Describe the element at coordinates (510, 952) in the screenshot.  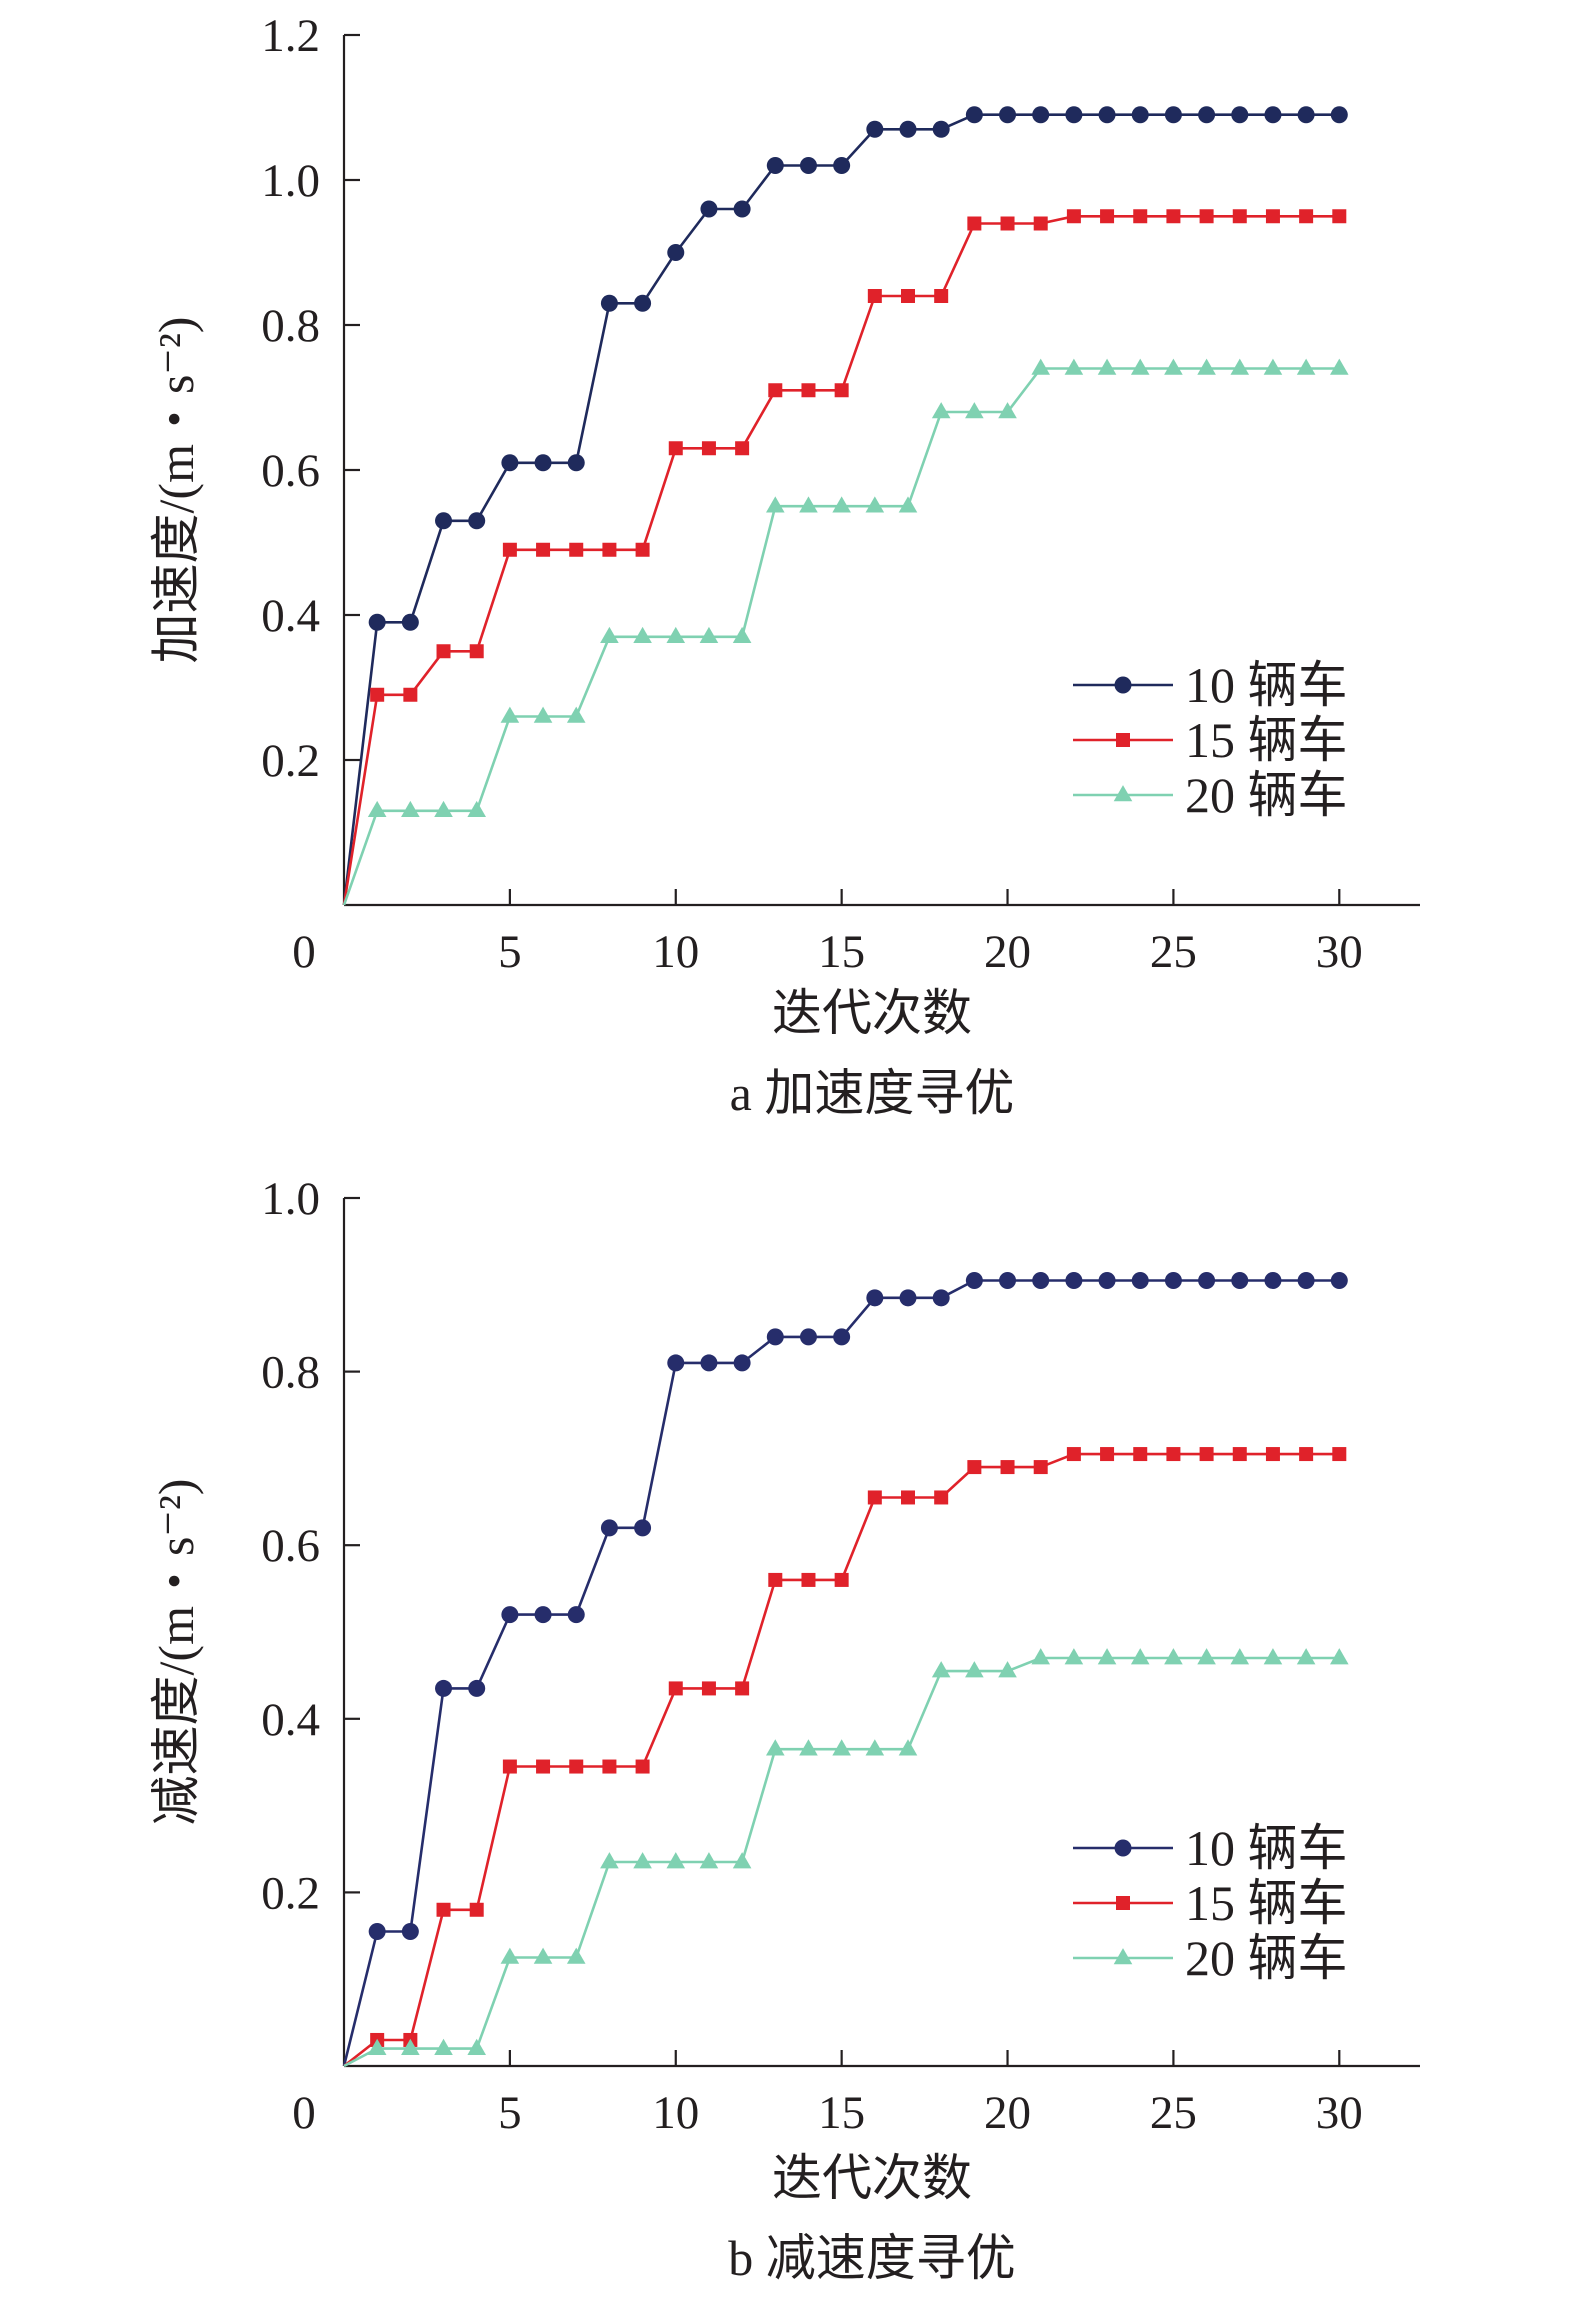
I see `x-tick-label: 5` at that location.